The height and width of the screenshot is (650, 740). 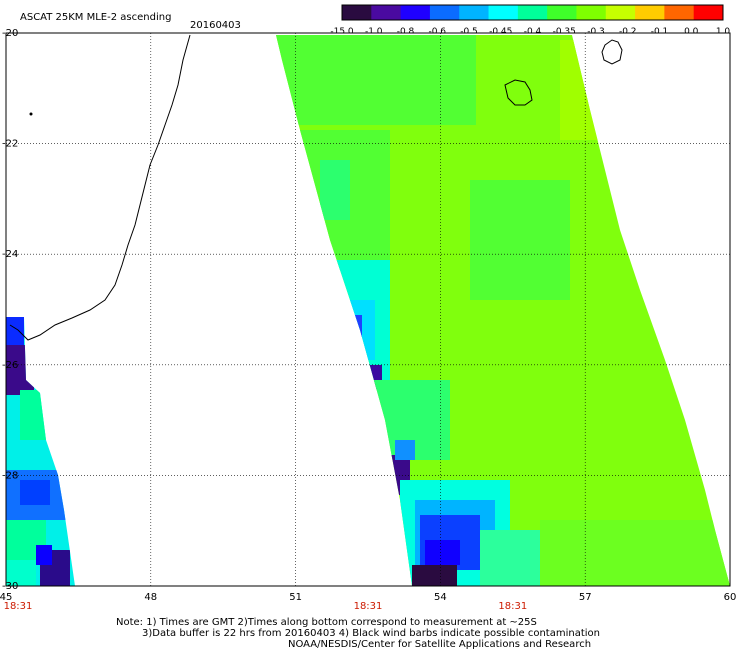 I want to click on longitude-label: 51, so click(x=295, y=597).